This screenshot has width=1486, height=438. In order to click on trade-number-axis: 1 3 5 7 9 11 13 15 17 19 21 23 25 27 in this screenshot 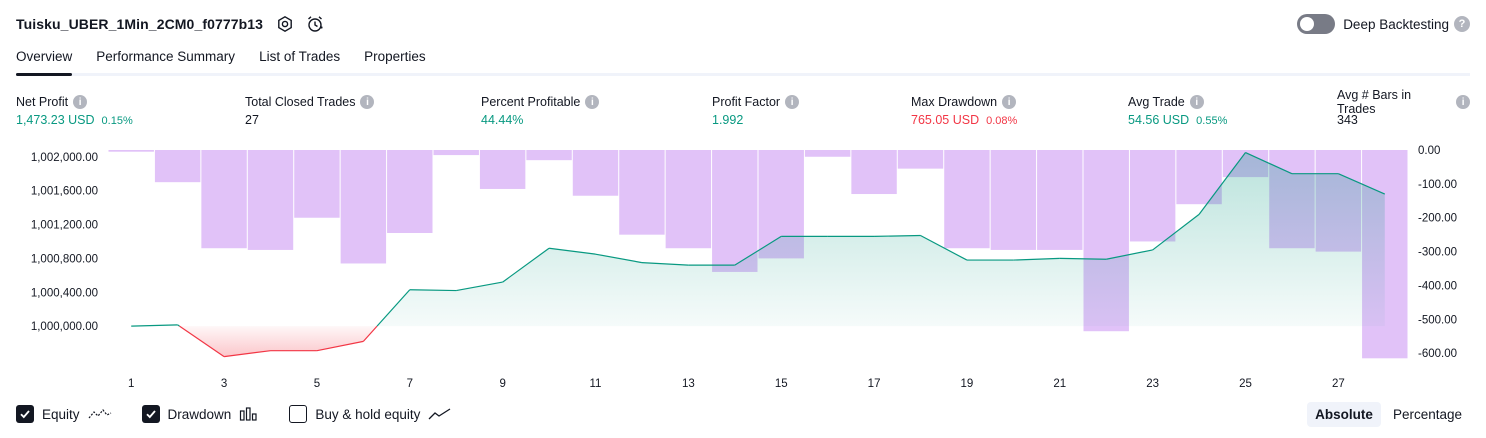, I will do `click(736, 384)`.